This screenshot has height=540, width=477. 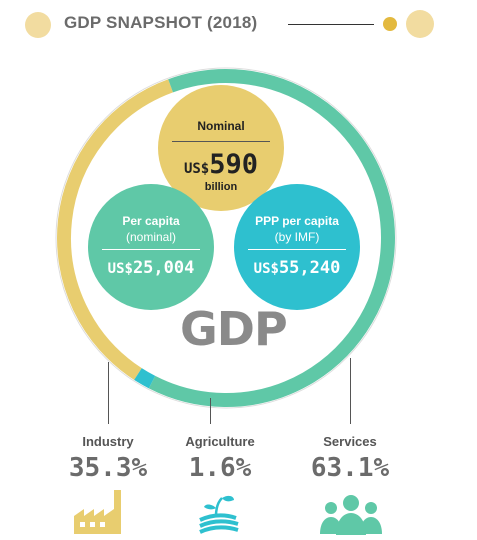 What do you see at coordinates (234, 329) in the screenshot?
I see `gdp-center-label: GDP` at bounding box center [234, 329].